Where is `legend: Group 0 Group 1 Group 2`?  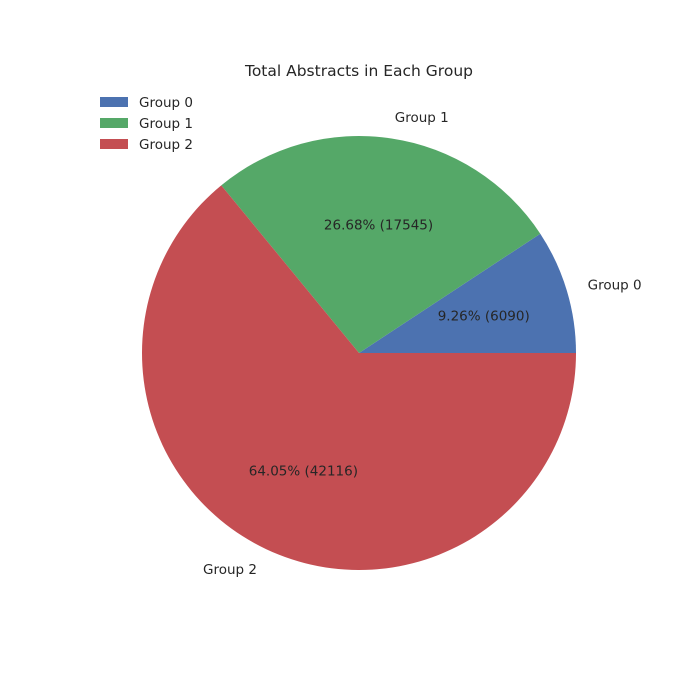
legend: Group 0 Group 1 Group 2 is located at coordinates (146, 124).